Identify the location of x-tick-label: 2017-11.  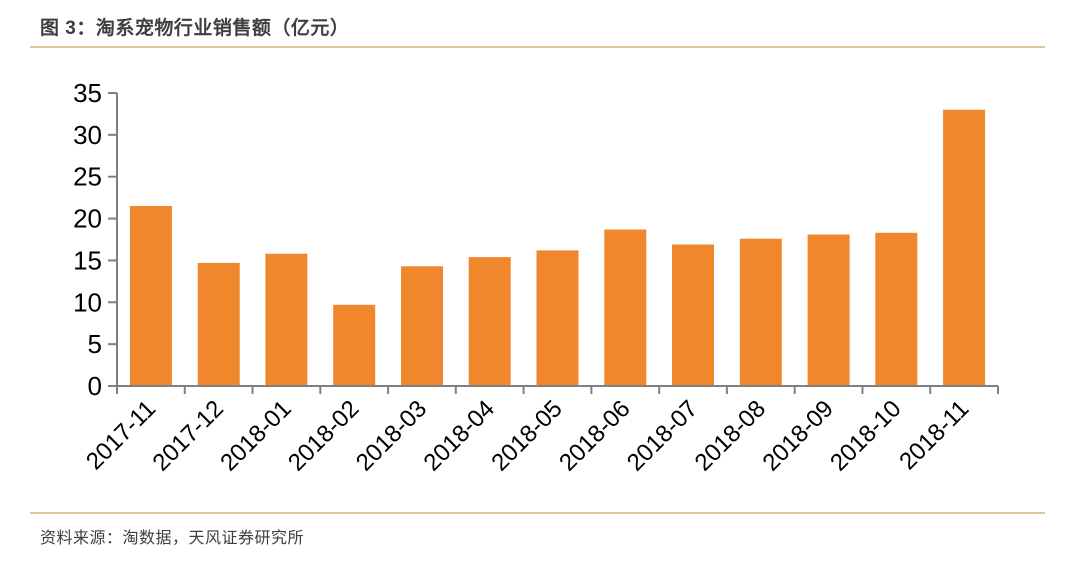
(121, 435).